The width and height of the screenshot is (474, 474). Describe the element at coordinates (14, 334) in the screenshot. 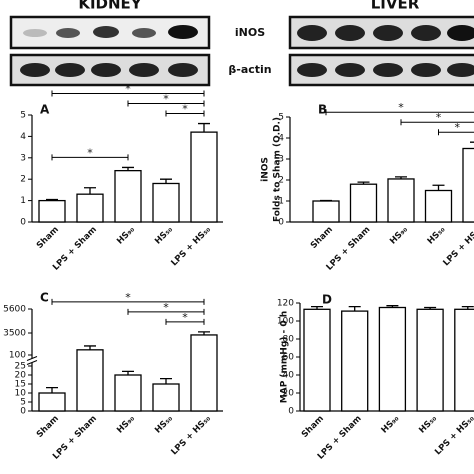

I see `y-tick-label: 3500` at that location.